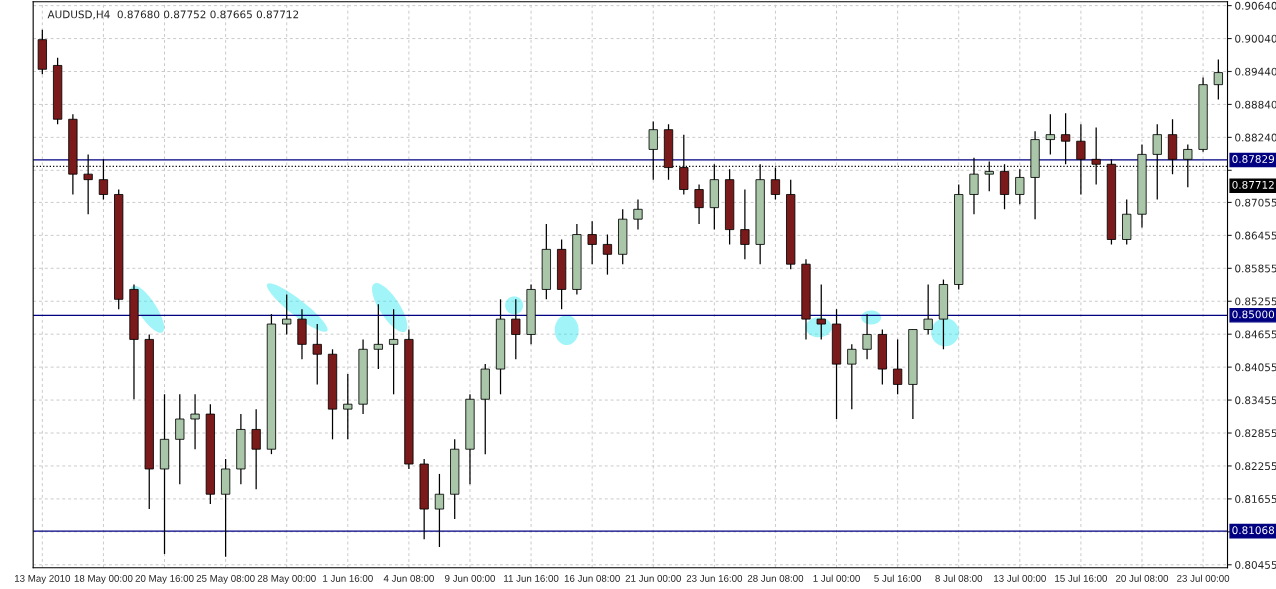  I want to click on ref-line-label: 0.81068, so click(1253, 530).